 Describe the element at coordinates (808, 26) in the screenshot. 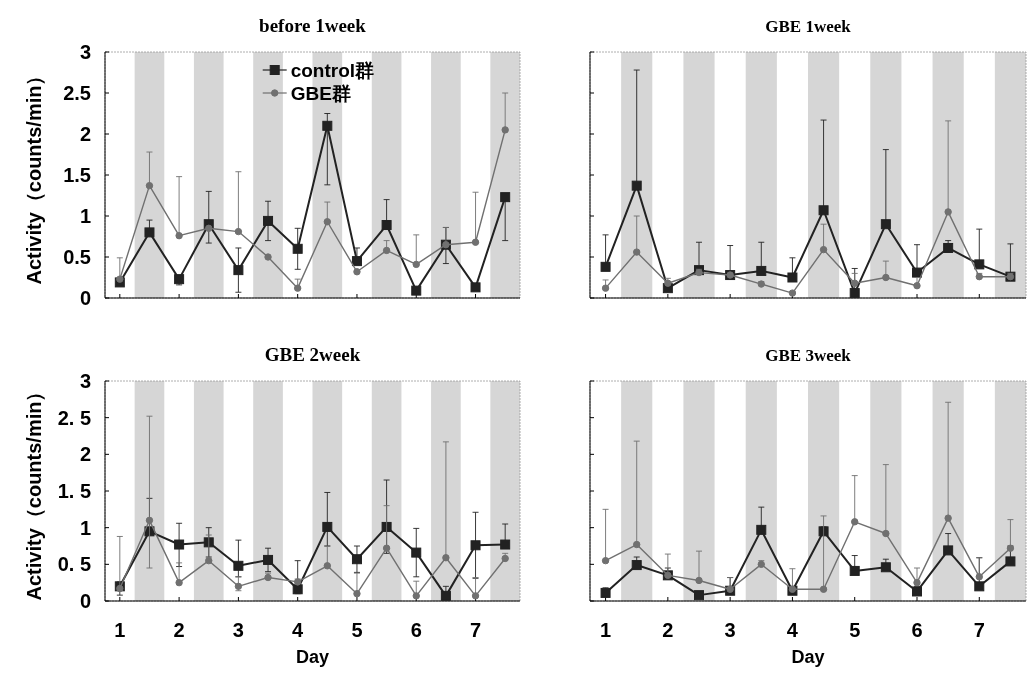

I see `chart-title: GBE 1week` at that location.